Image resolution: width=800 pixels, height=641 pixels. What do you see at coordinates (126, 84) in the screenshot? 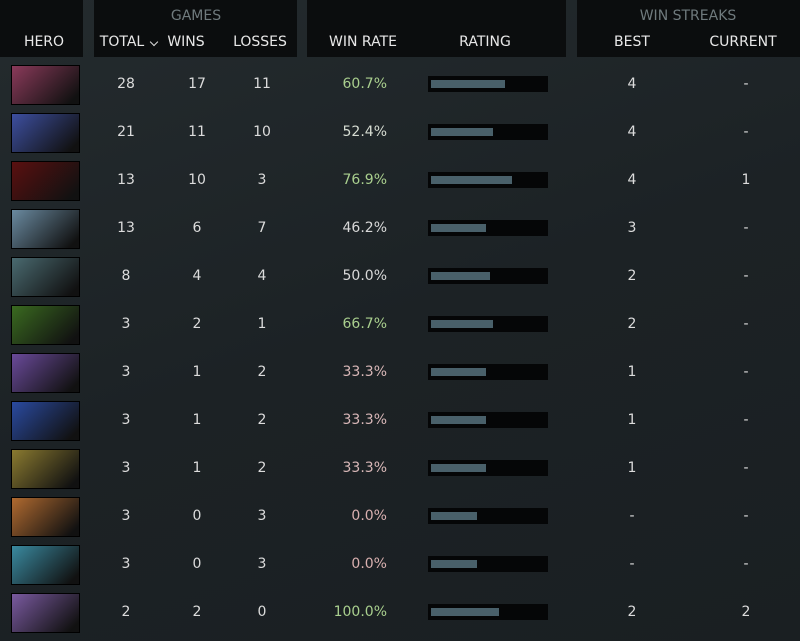
I see `total-cell: 28` at bounding box center [126, 84].